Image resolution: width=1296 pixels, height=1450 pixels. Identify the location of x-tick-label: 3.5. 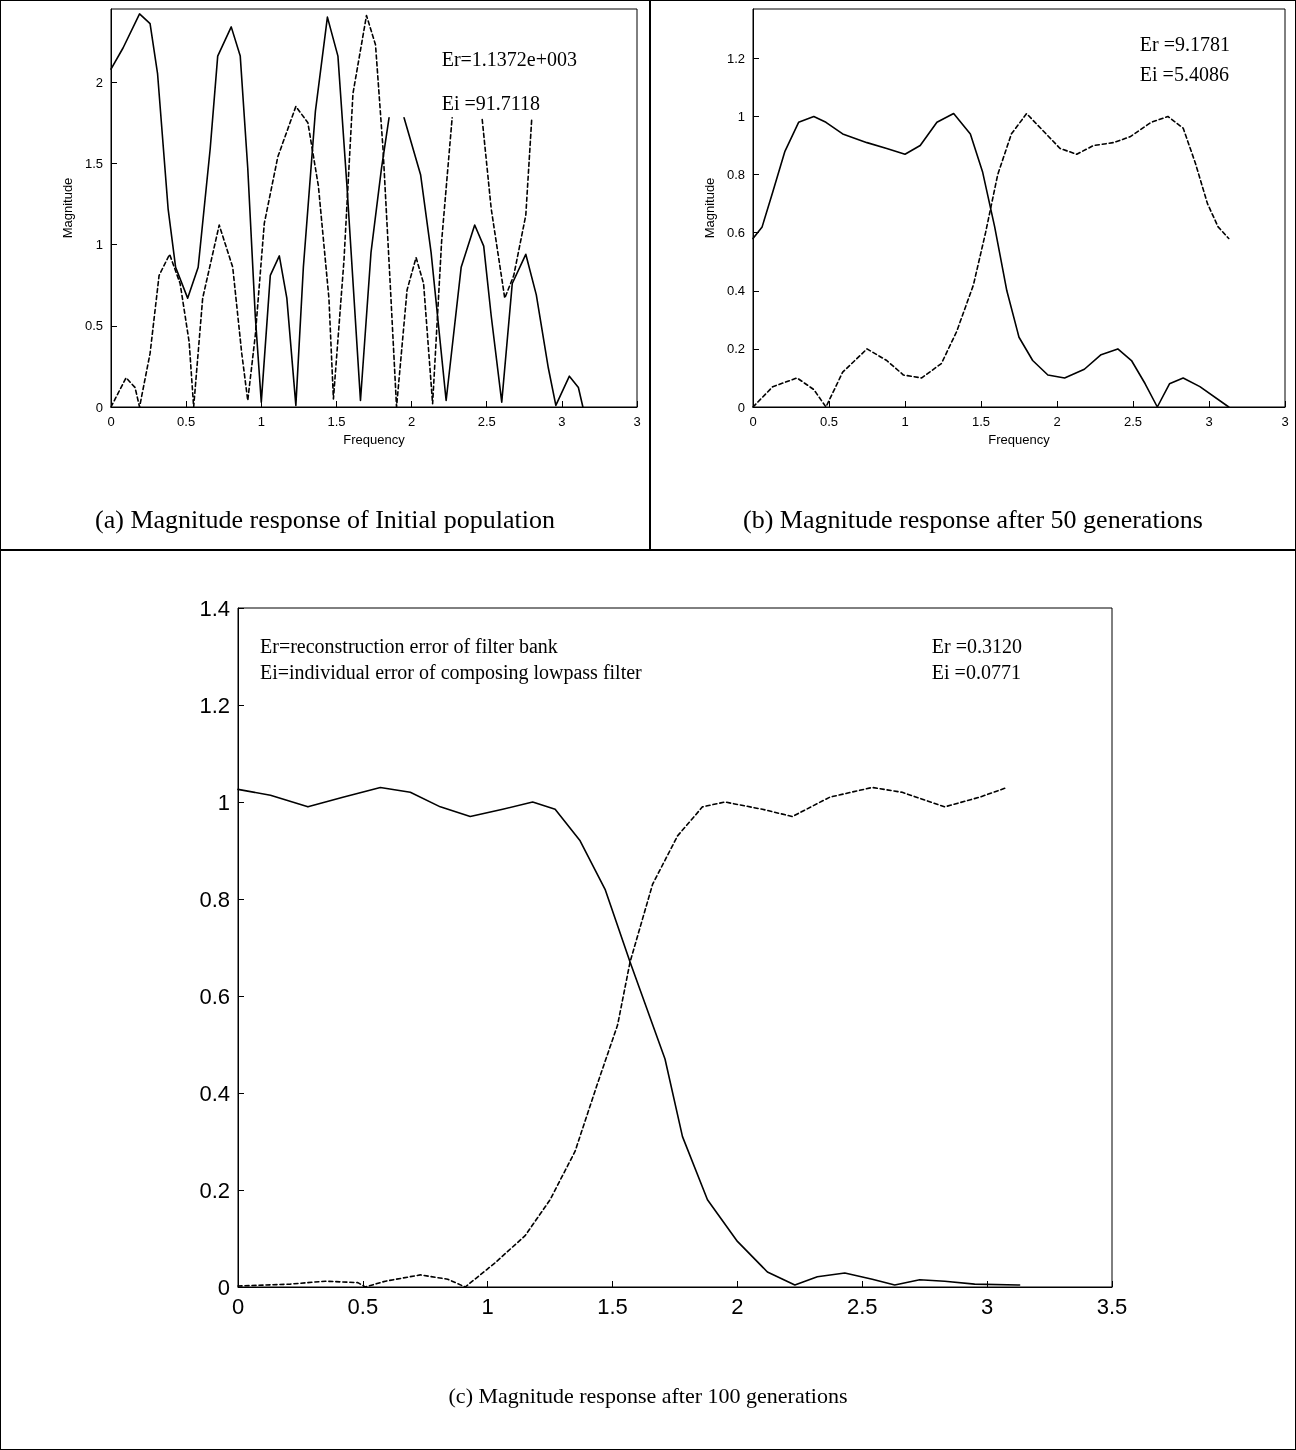
(1112, 1306).